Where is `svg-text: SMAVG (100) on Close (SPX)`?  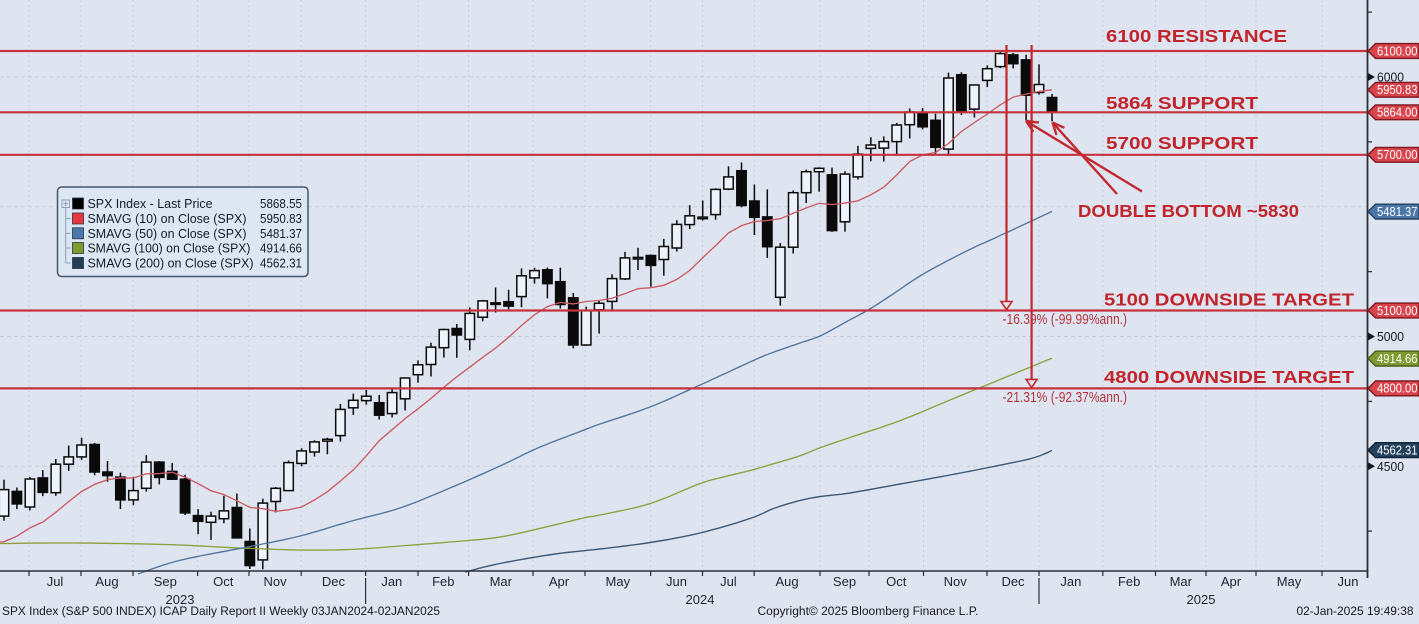 svg-text: SMAVG (100) on Close (SPX) is located at coordinates (169, 248).